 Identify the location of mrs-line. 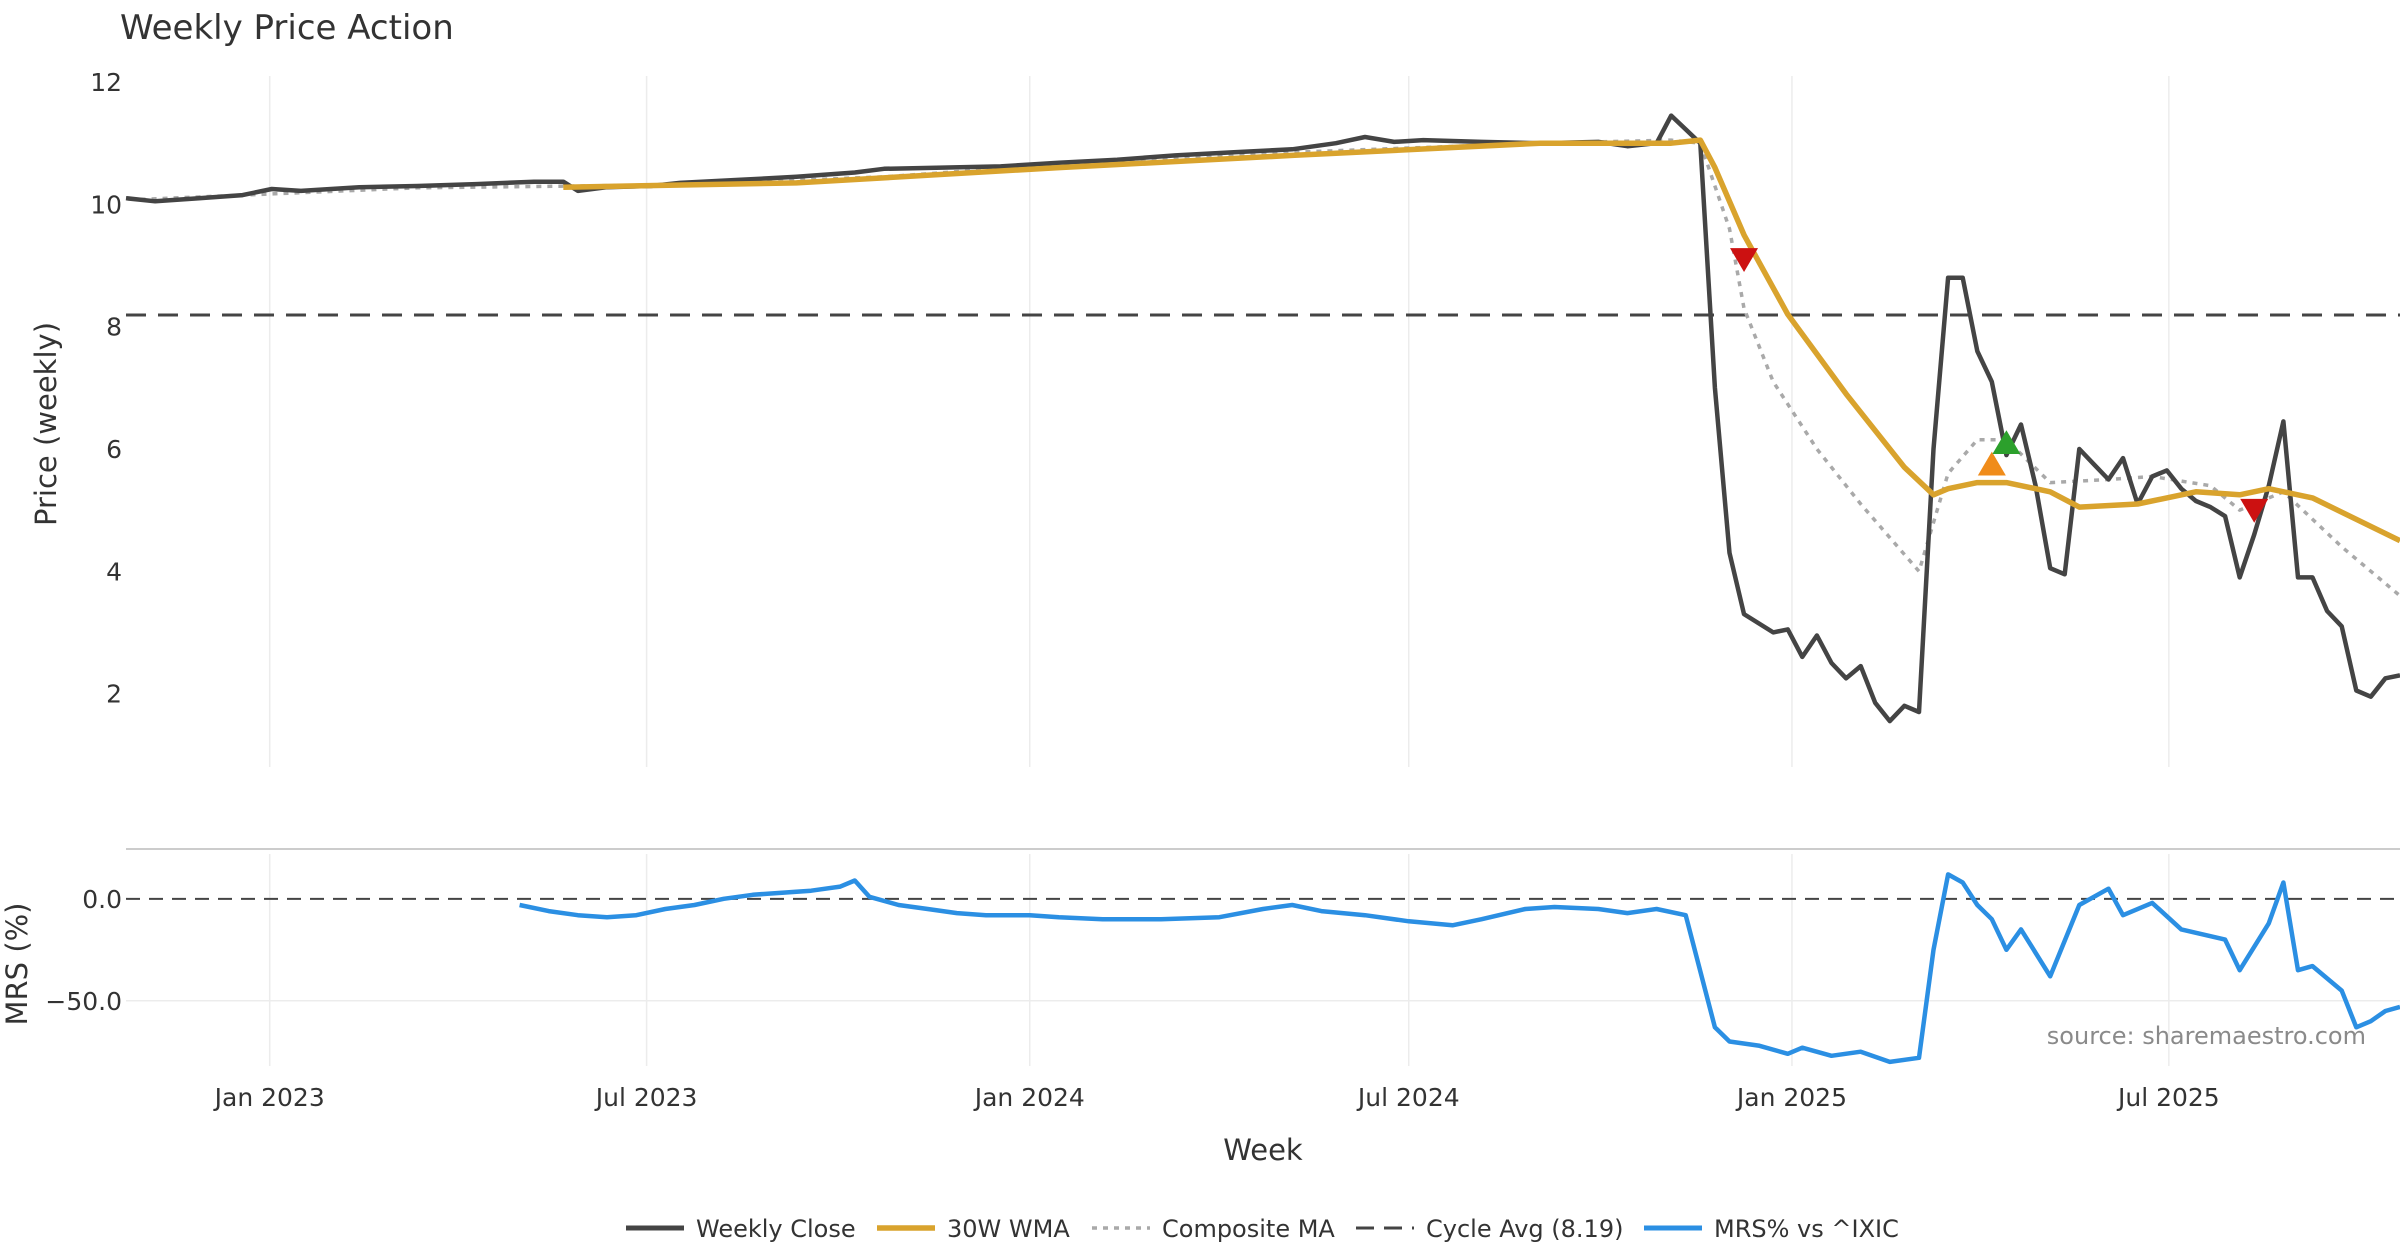
(1459, 968).